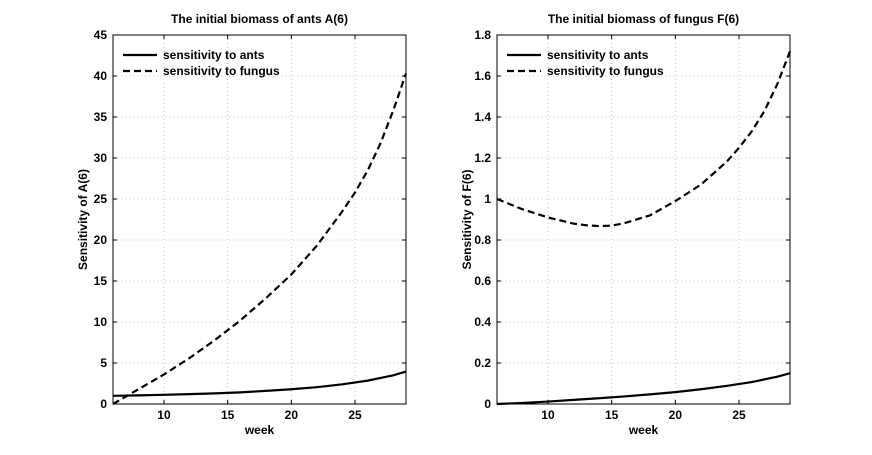 Image resolution: width=872 pixels, height=455 pixels. I want to click on left-y-tick-label: 35, so click(101, 117).